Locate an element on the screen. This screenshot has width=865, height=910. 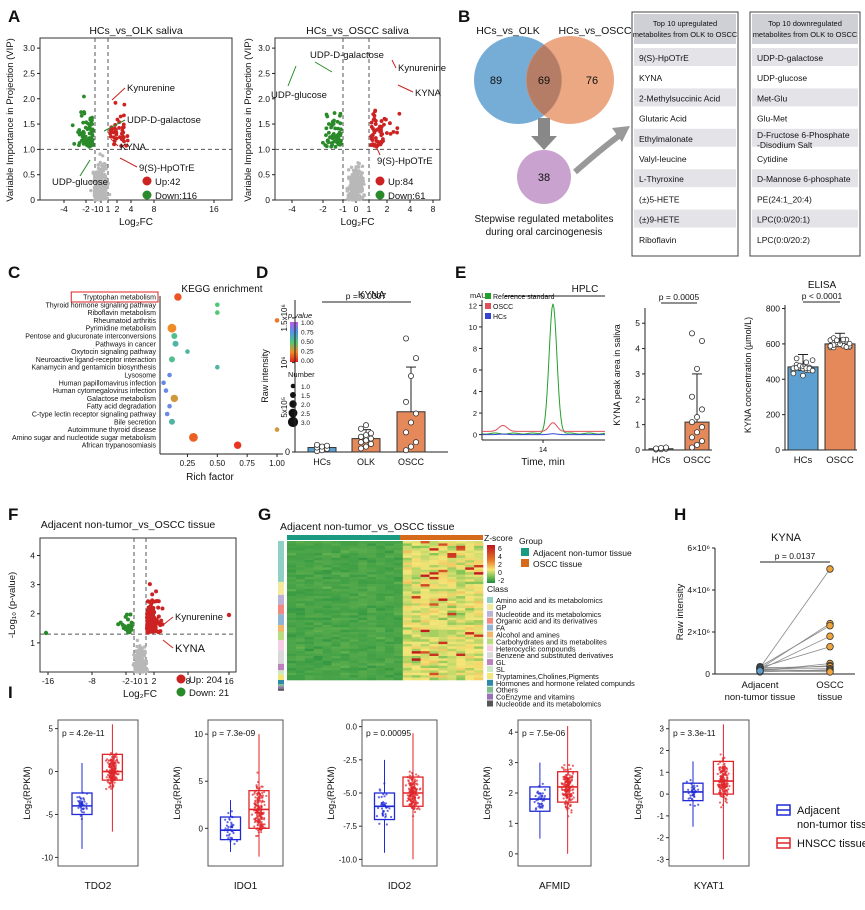
annotation-9s-hpotre: 9(S)-HpOTrE is located at coordinates (167, 168).